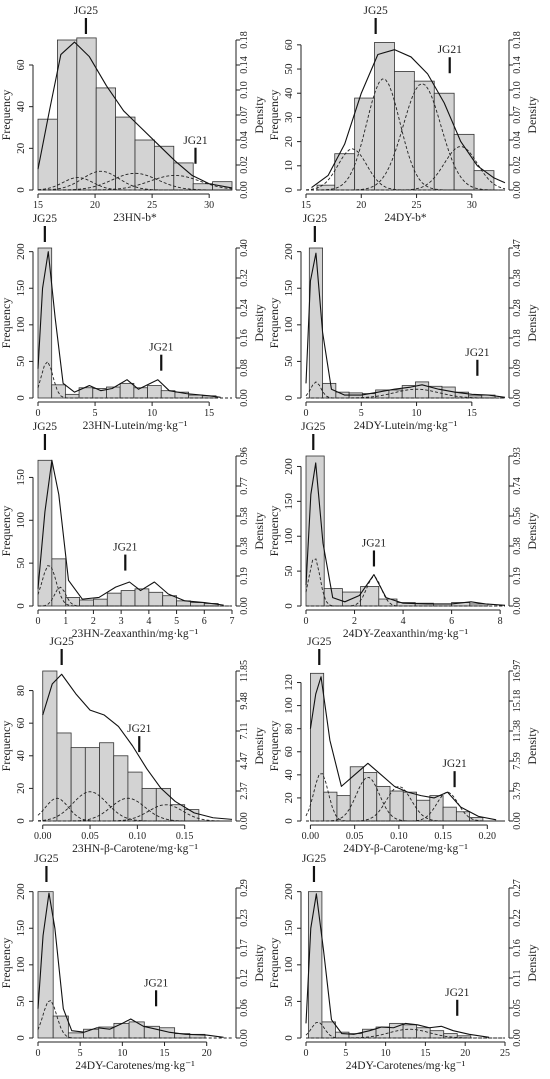 The width and height of the screenshot is (550, 1079). Describe the element at coordinates (244, 576) in the screenshot. I see `y2-tick-label: 0.19` at that location.